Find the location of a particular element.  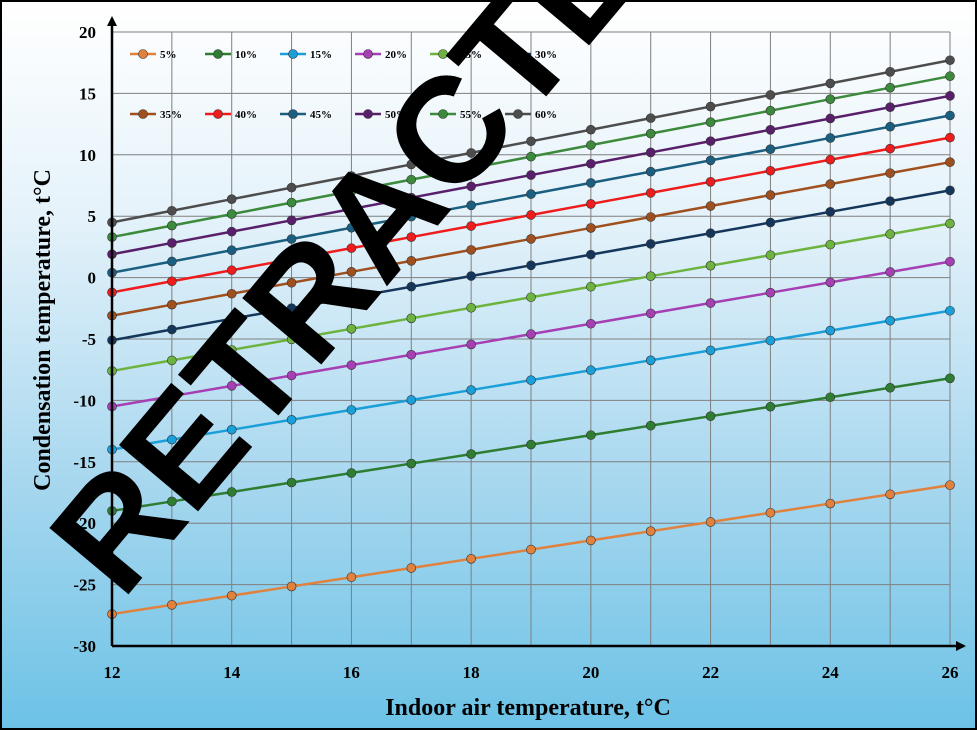

y-tick-label: 10 is located at coordinates (87, 155).